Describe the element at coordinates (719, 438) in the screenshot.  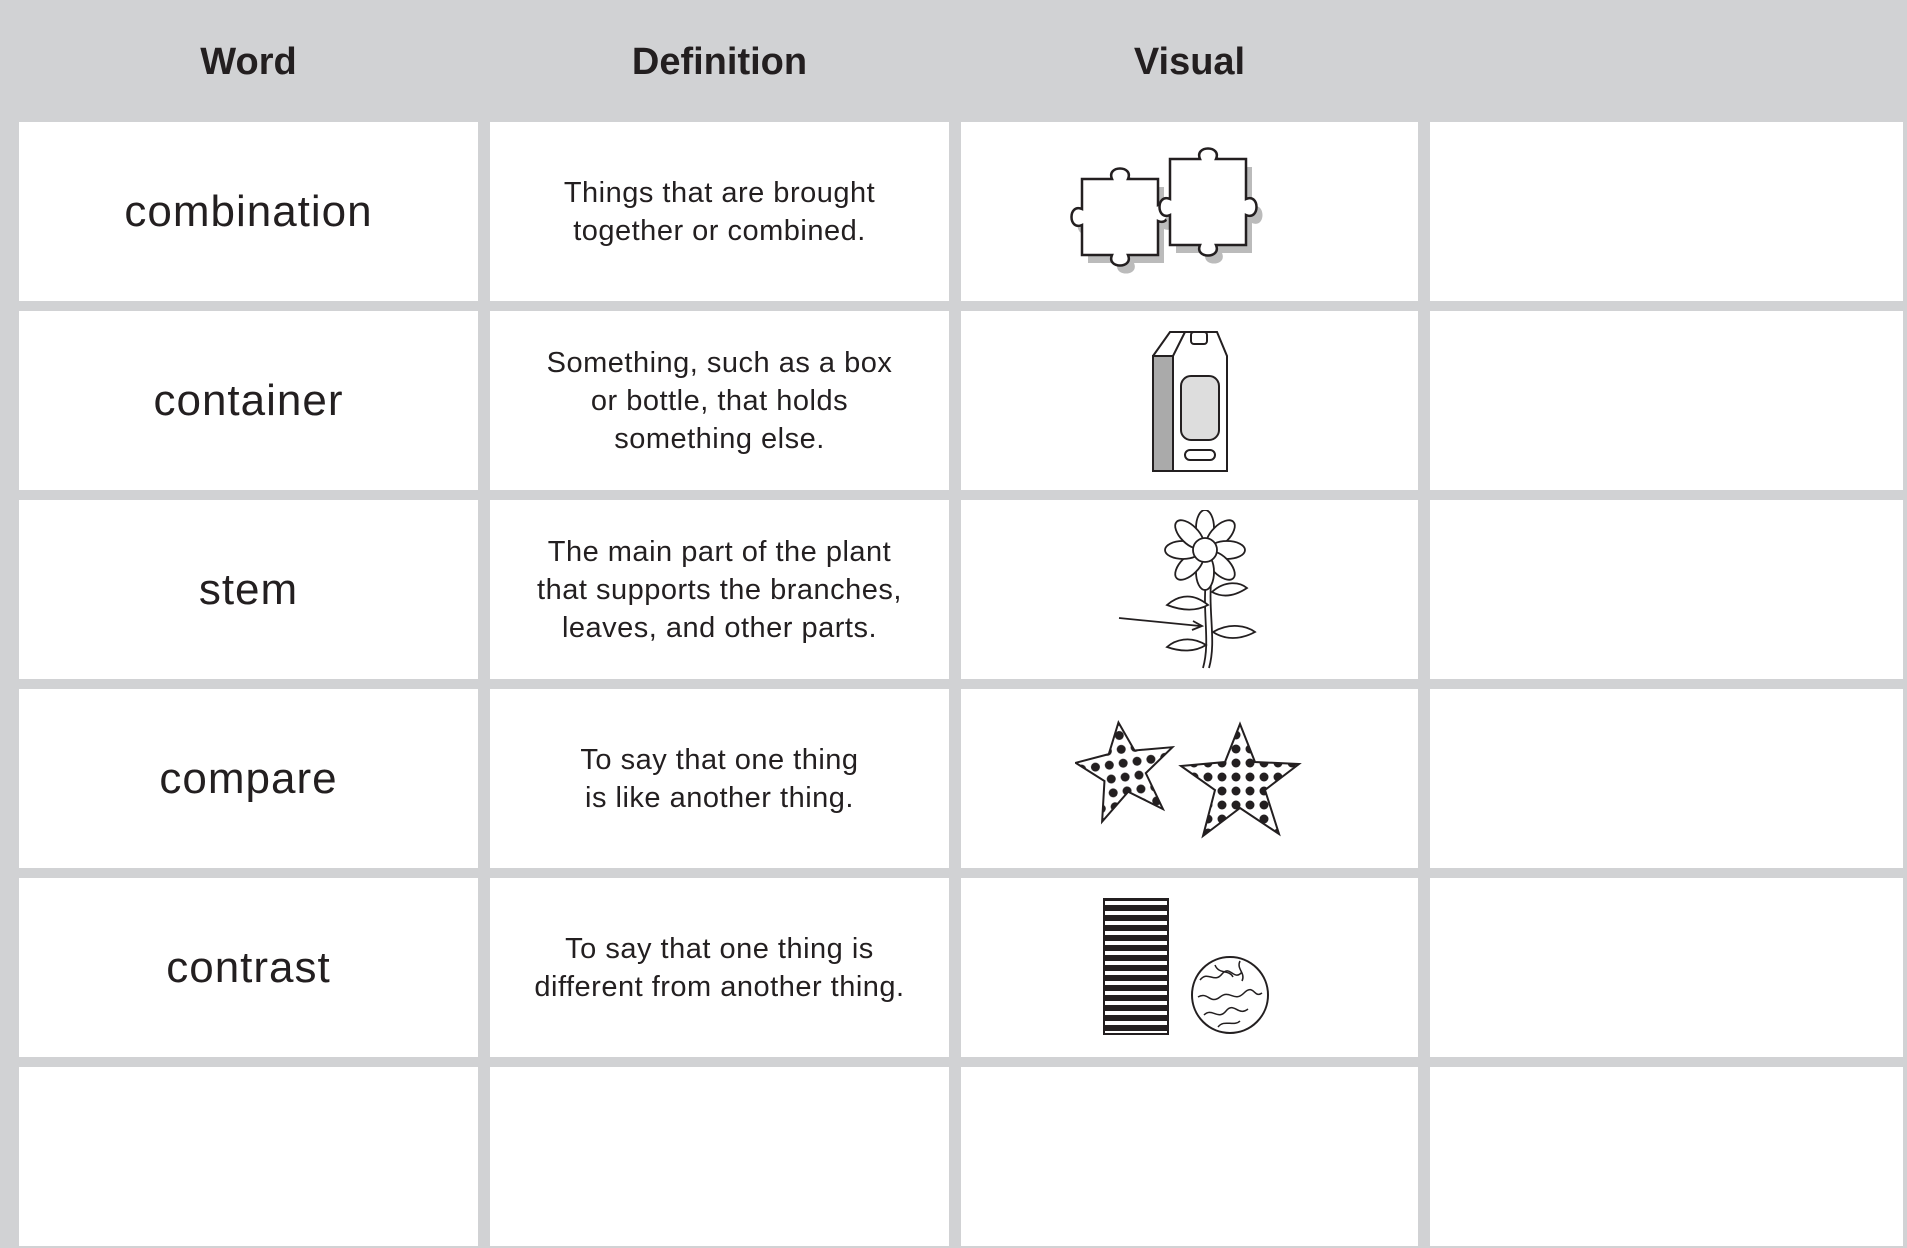
I see `definition-line: something else.` at that location.